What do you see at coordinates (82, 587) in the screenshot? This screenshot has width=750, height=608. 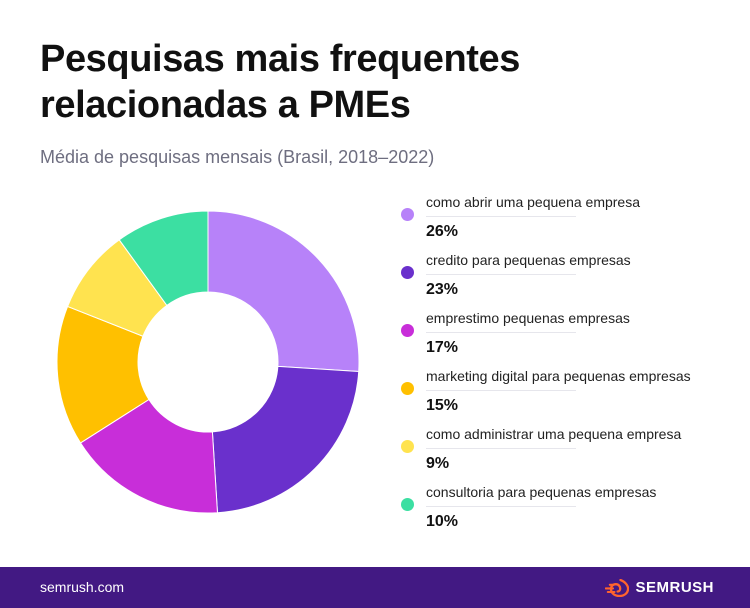 I see `footer-url: semrush.com` at bounding box center [82, 587].